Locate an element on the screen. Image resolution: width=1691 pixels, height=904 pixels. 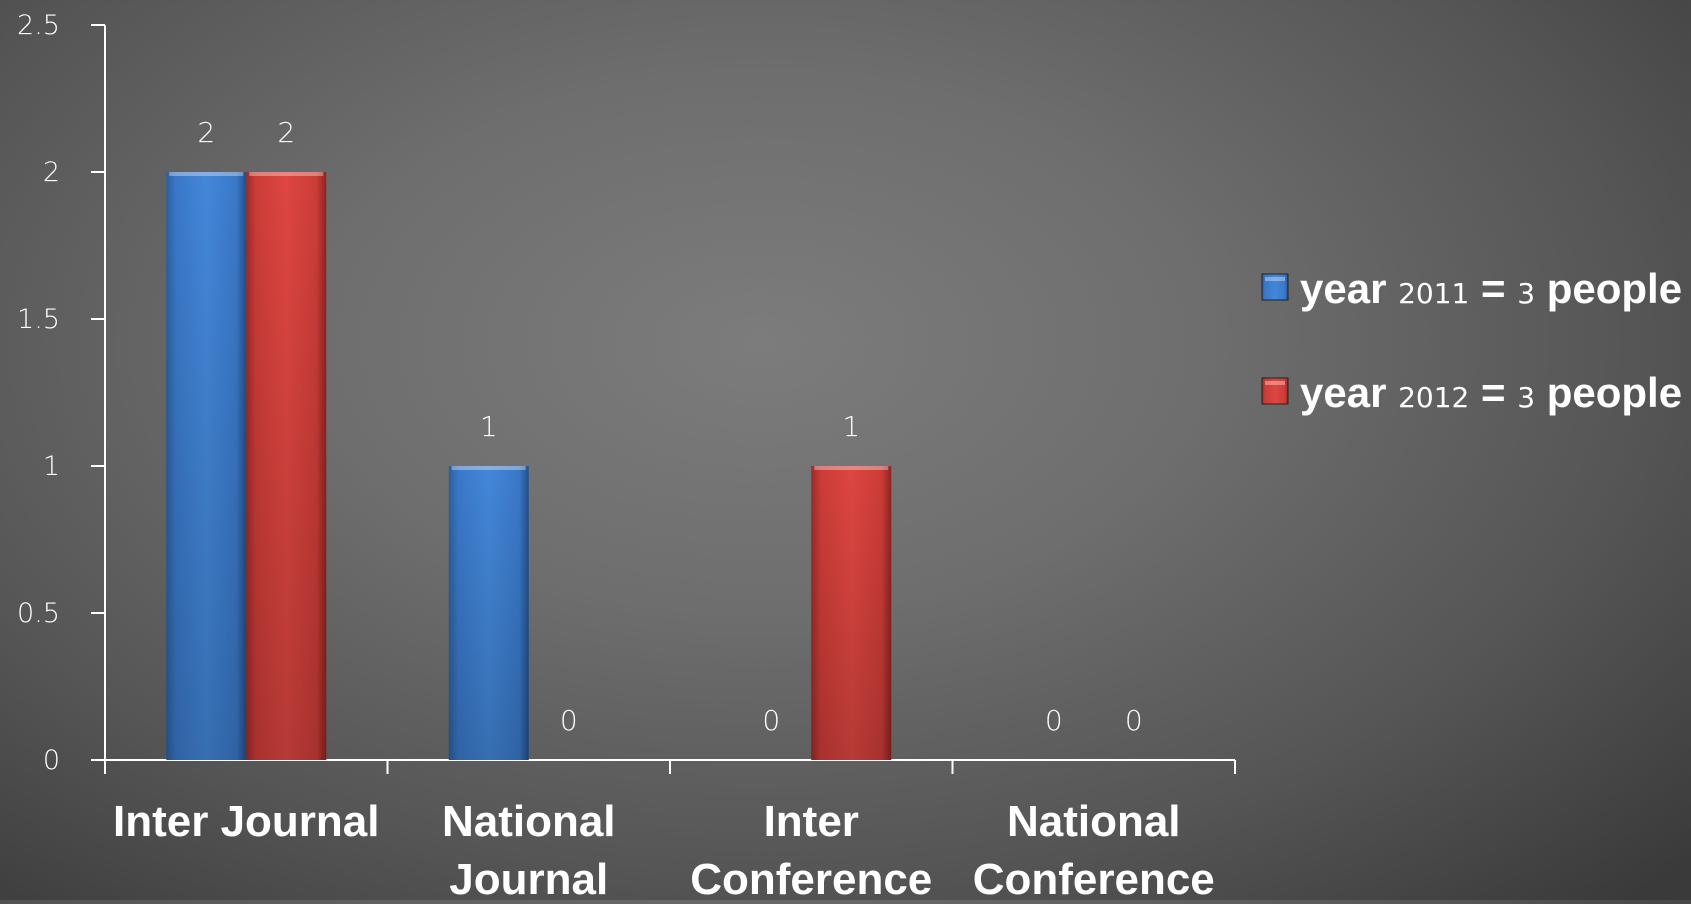
y-tick-label: 0.5 is located at coordinates (38, 613).